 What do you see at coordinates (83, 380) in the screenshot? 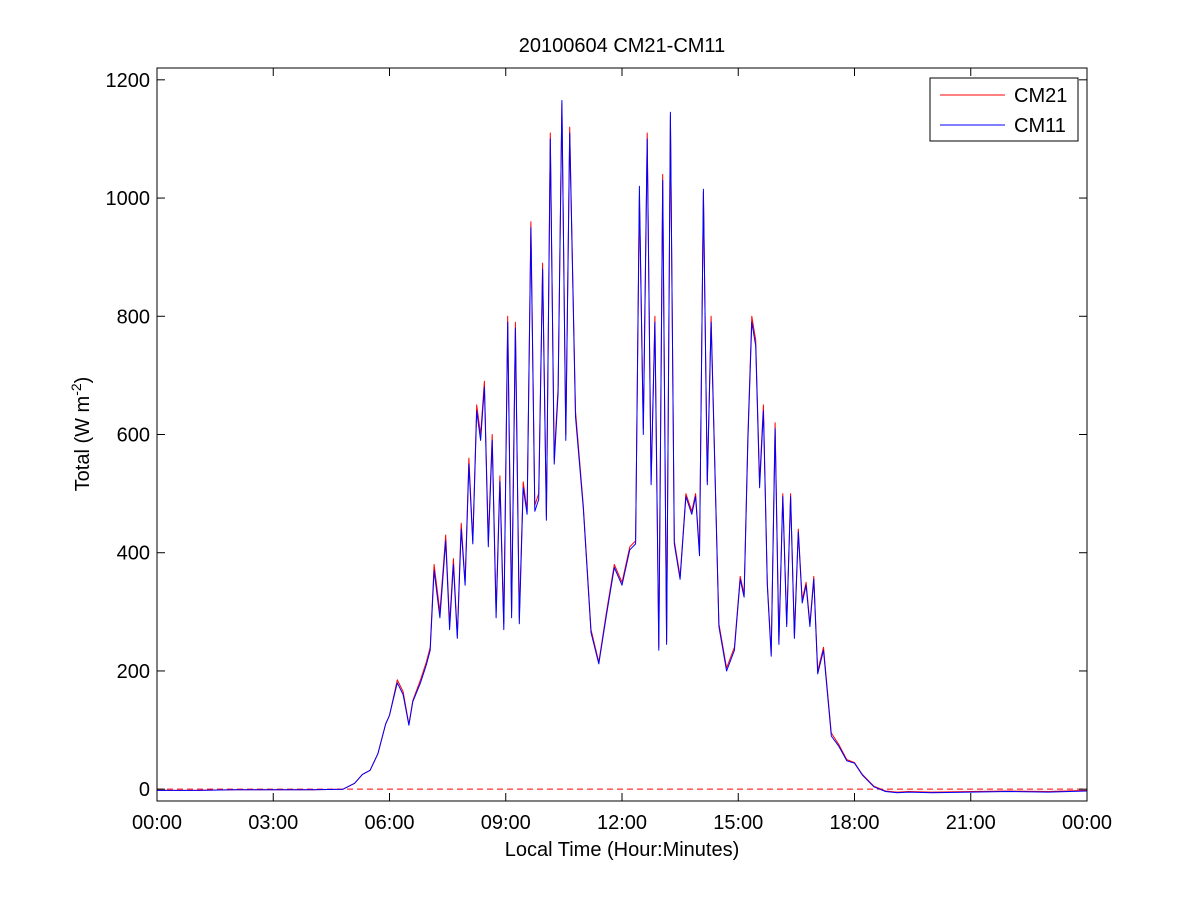
I see `y-axis-label-close: )` at bounding box center [83, 380].